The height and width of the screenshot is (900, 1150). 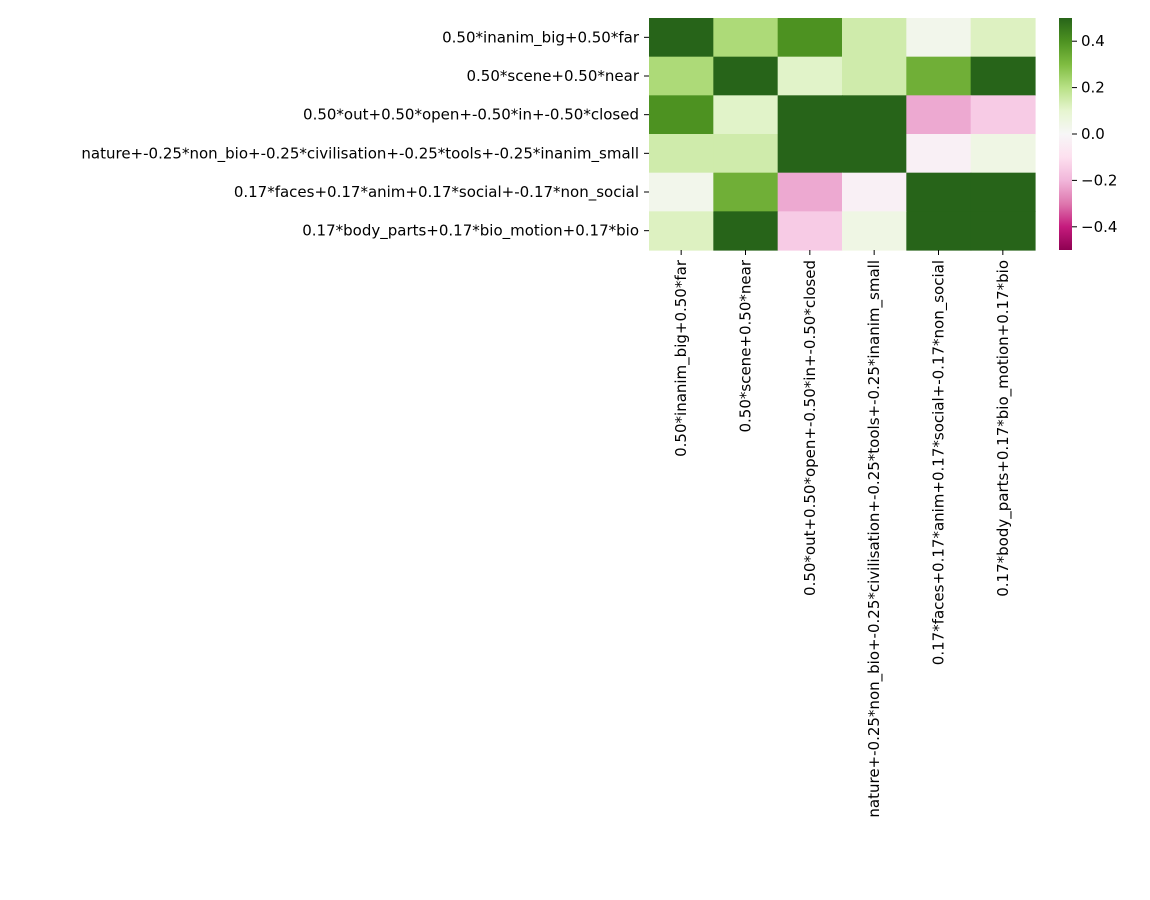 I want to click on row-label: 0.50*inanim_big+0.50*far, so click(x=541, y=37).